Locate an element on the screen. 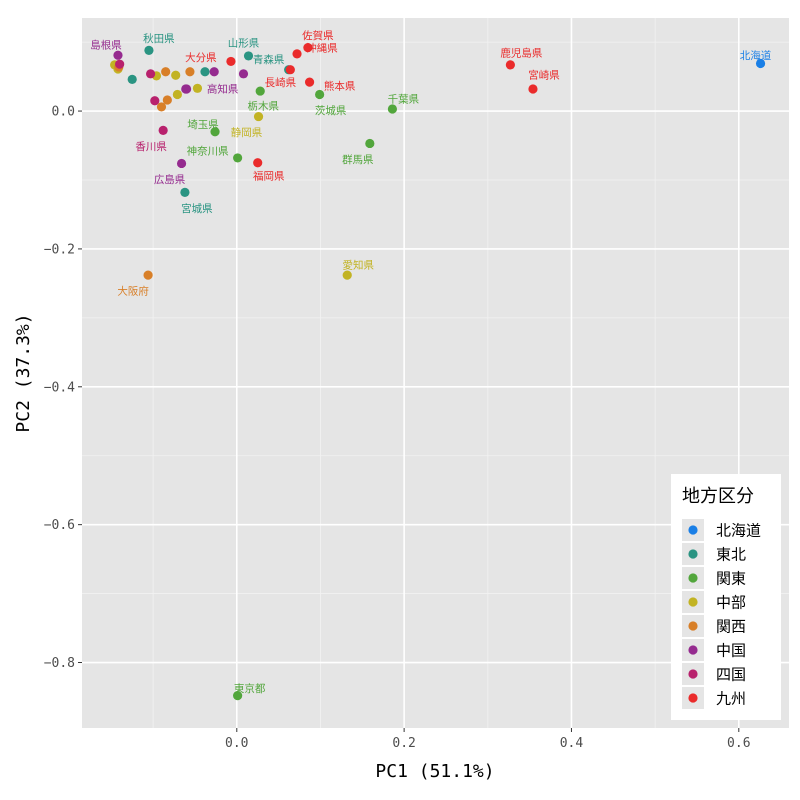  point-label: 茨城県 is located at coordinates (331, 110).